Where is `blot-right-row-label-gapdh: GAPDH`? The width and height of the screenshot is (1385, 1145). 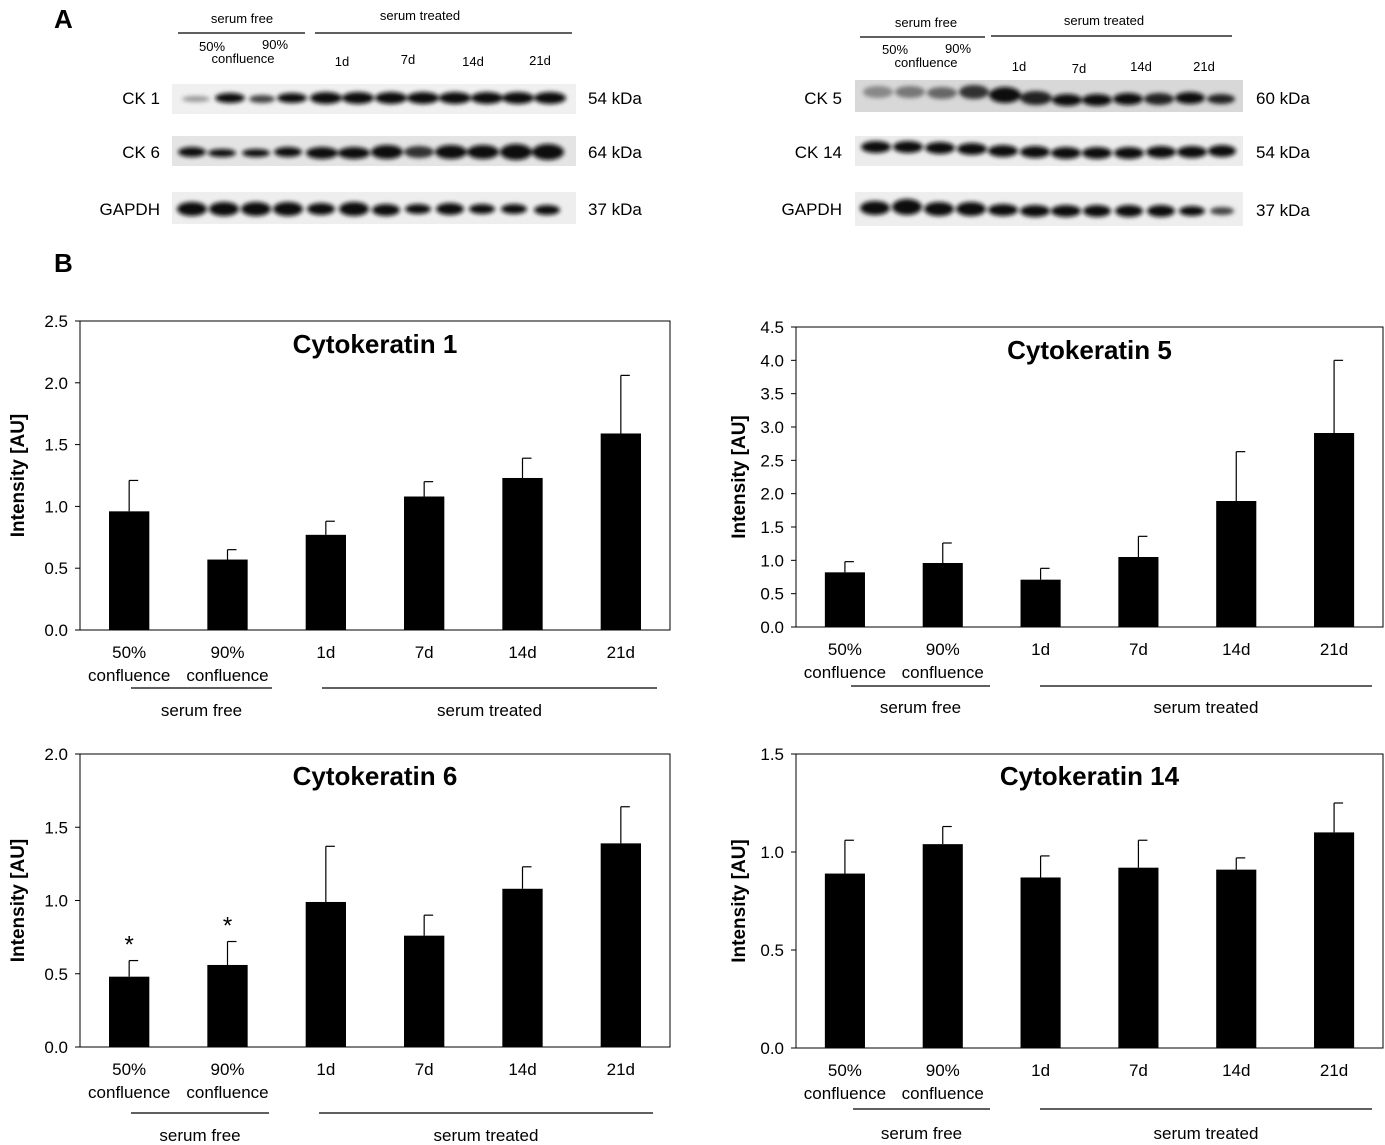
blot-right-row-label-gapdh: GAPDH is located at coordinates (812, 209).